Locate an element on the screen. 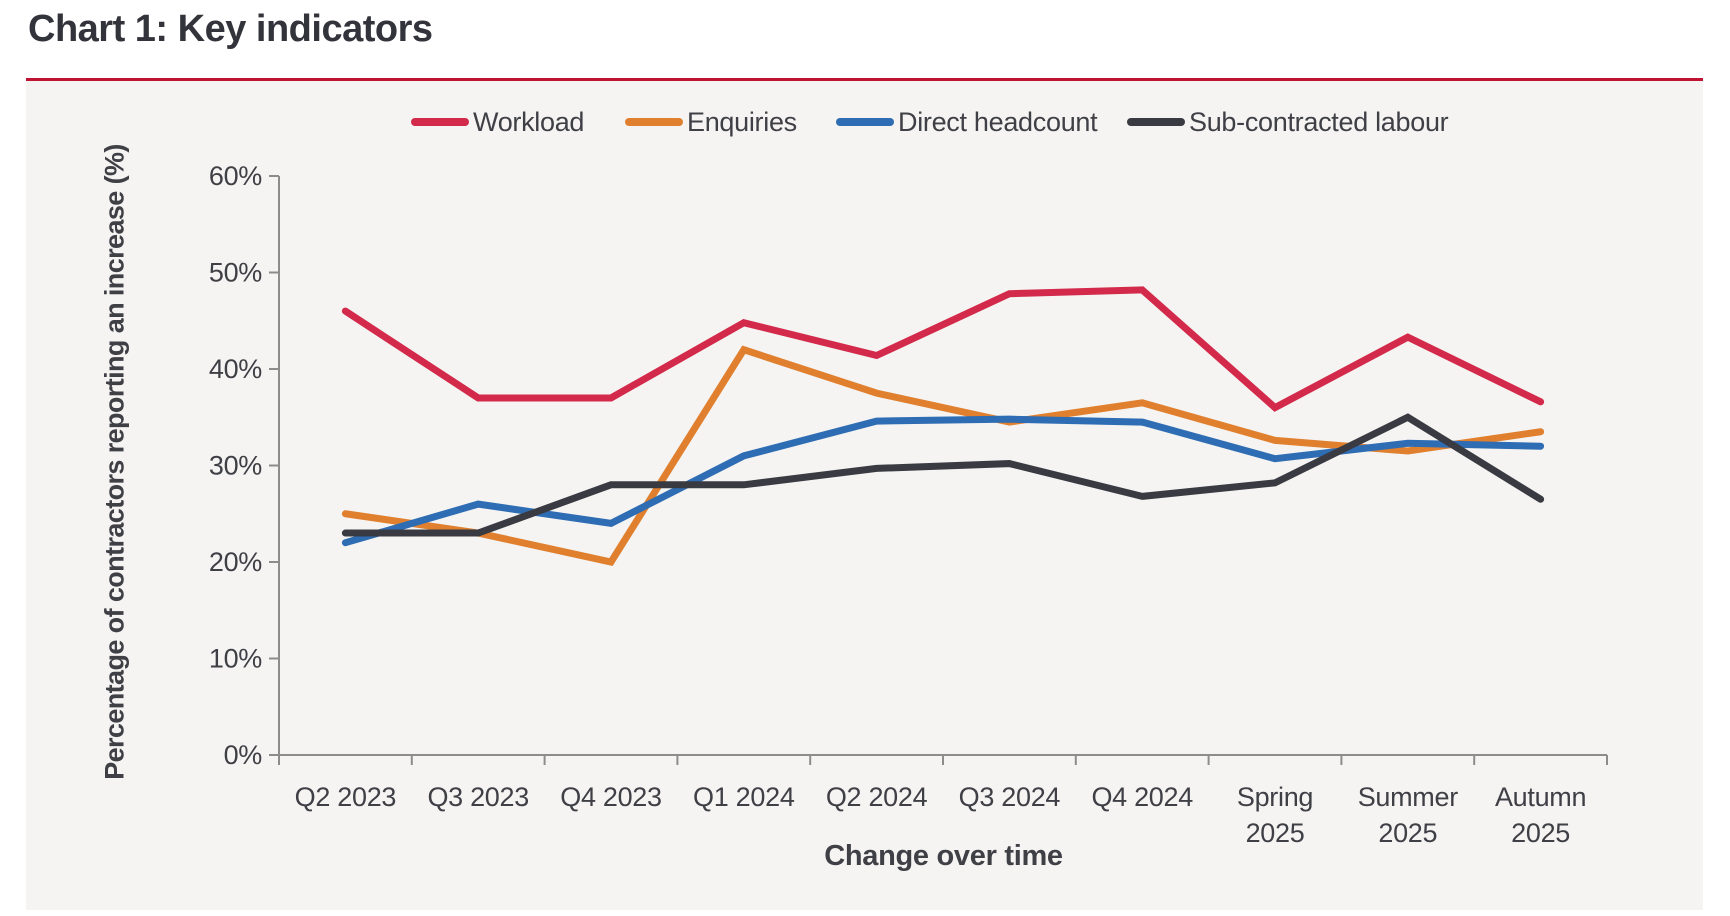 The width and height of the screenshot is (1730, 916). title-rule-divider is located at coordinates (864, 79).